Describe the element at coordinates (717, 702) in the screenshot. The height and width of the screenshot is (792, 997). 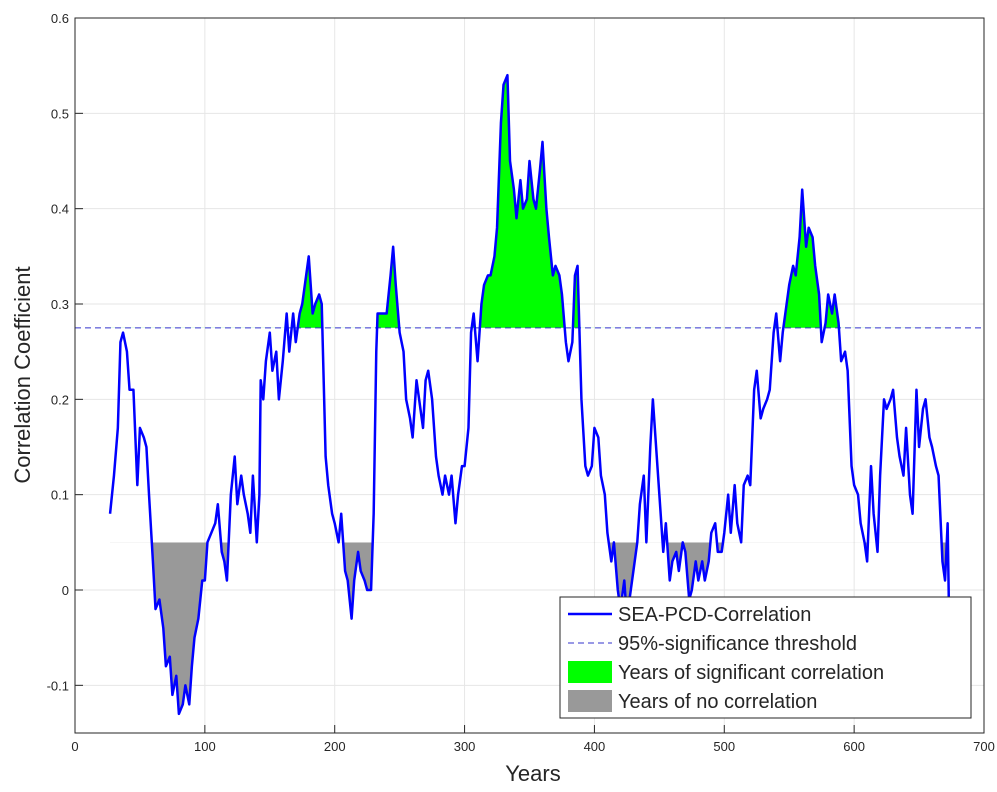
I see `legend-label: Years of no correlation` at that location.